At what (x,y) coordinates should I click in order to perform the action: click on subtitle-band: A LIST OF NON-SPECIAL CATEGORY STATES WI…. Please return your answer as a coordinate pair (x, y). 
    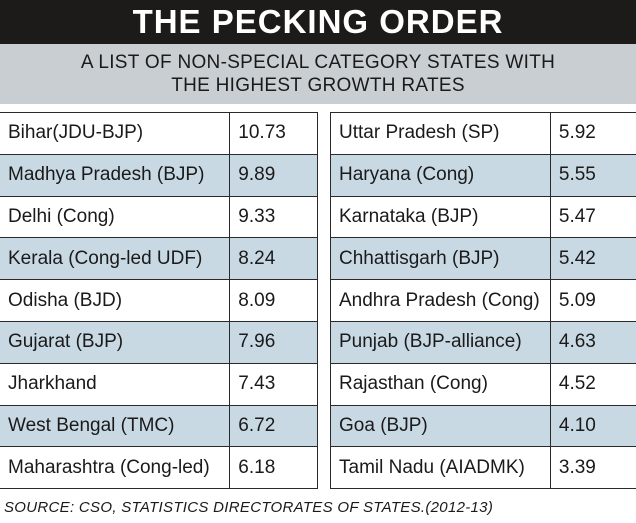
    Looking at the image, I should click on (318, 74).